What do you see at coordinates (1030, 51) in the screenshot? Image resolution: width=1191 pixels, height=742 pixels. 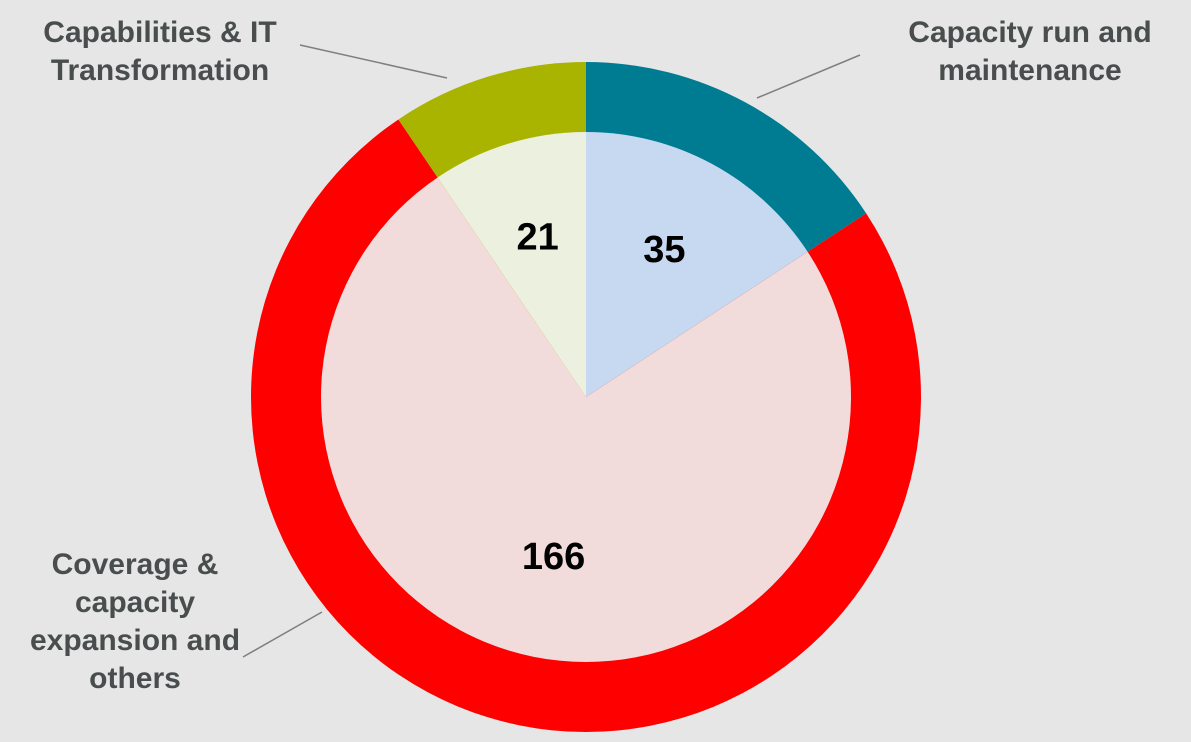 I see `category-label: Capacity run and maintenance` at bounding box center [1030, 51].